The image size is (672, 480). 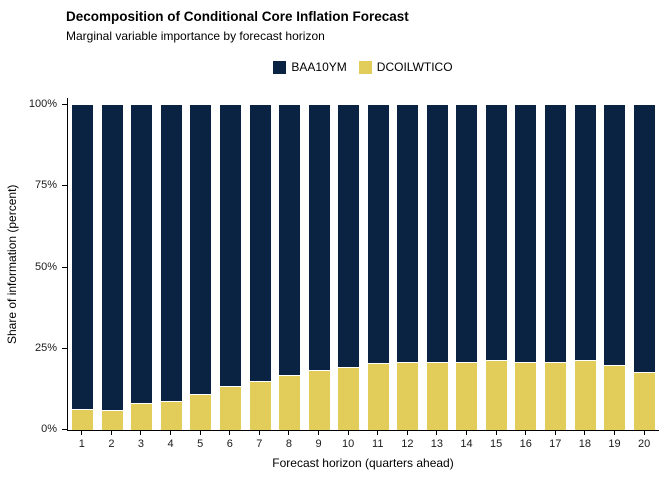 I want to click on x-tick: 5, so click(x=200, y=442).